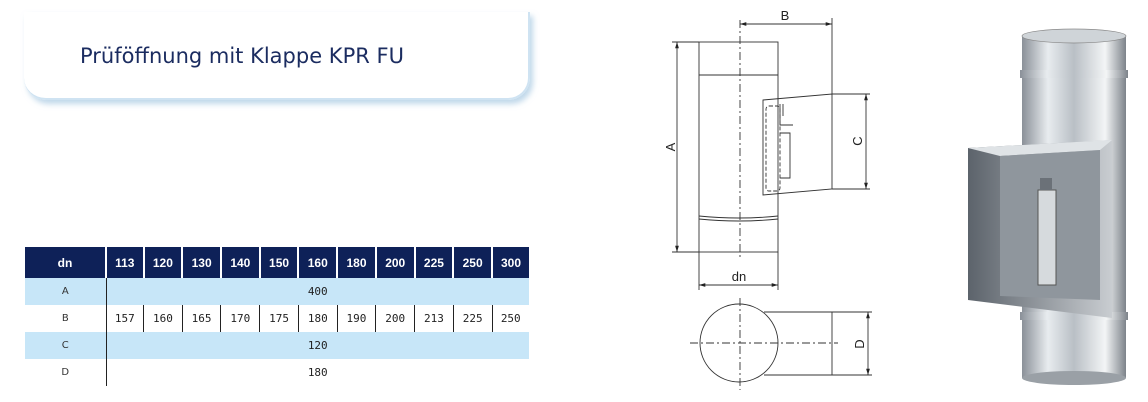 This screenshot has height=402, width=1148. What do you see at coordinates (1048, 206) in the screenshot?
I see `product-photo` at bounding box center [1048, 206].